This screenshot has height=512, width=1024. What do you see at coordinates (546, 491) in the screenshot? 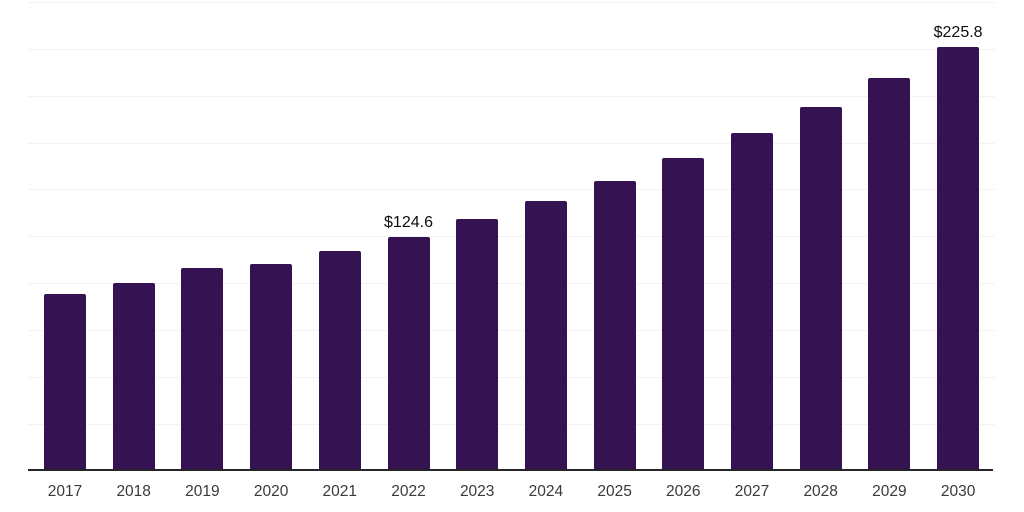
I see `x-tick-label-2024: 2024` at bounding box center [546, 491].